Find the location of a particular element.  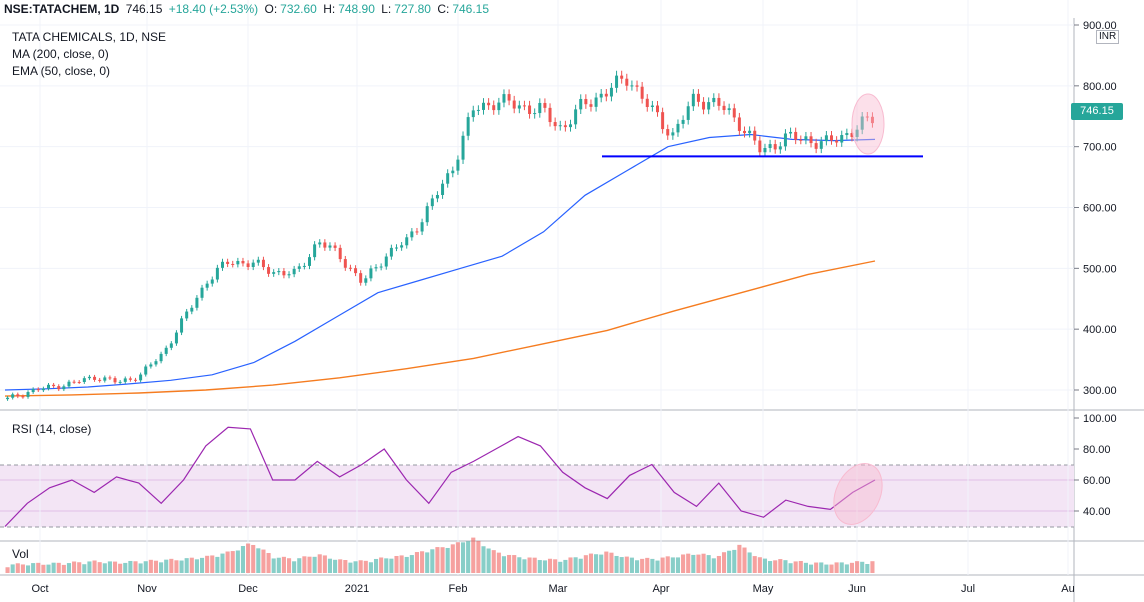

time-label: Dec is located at coordinates (248, 589).